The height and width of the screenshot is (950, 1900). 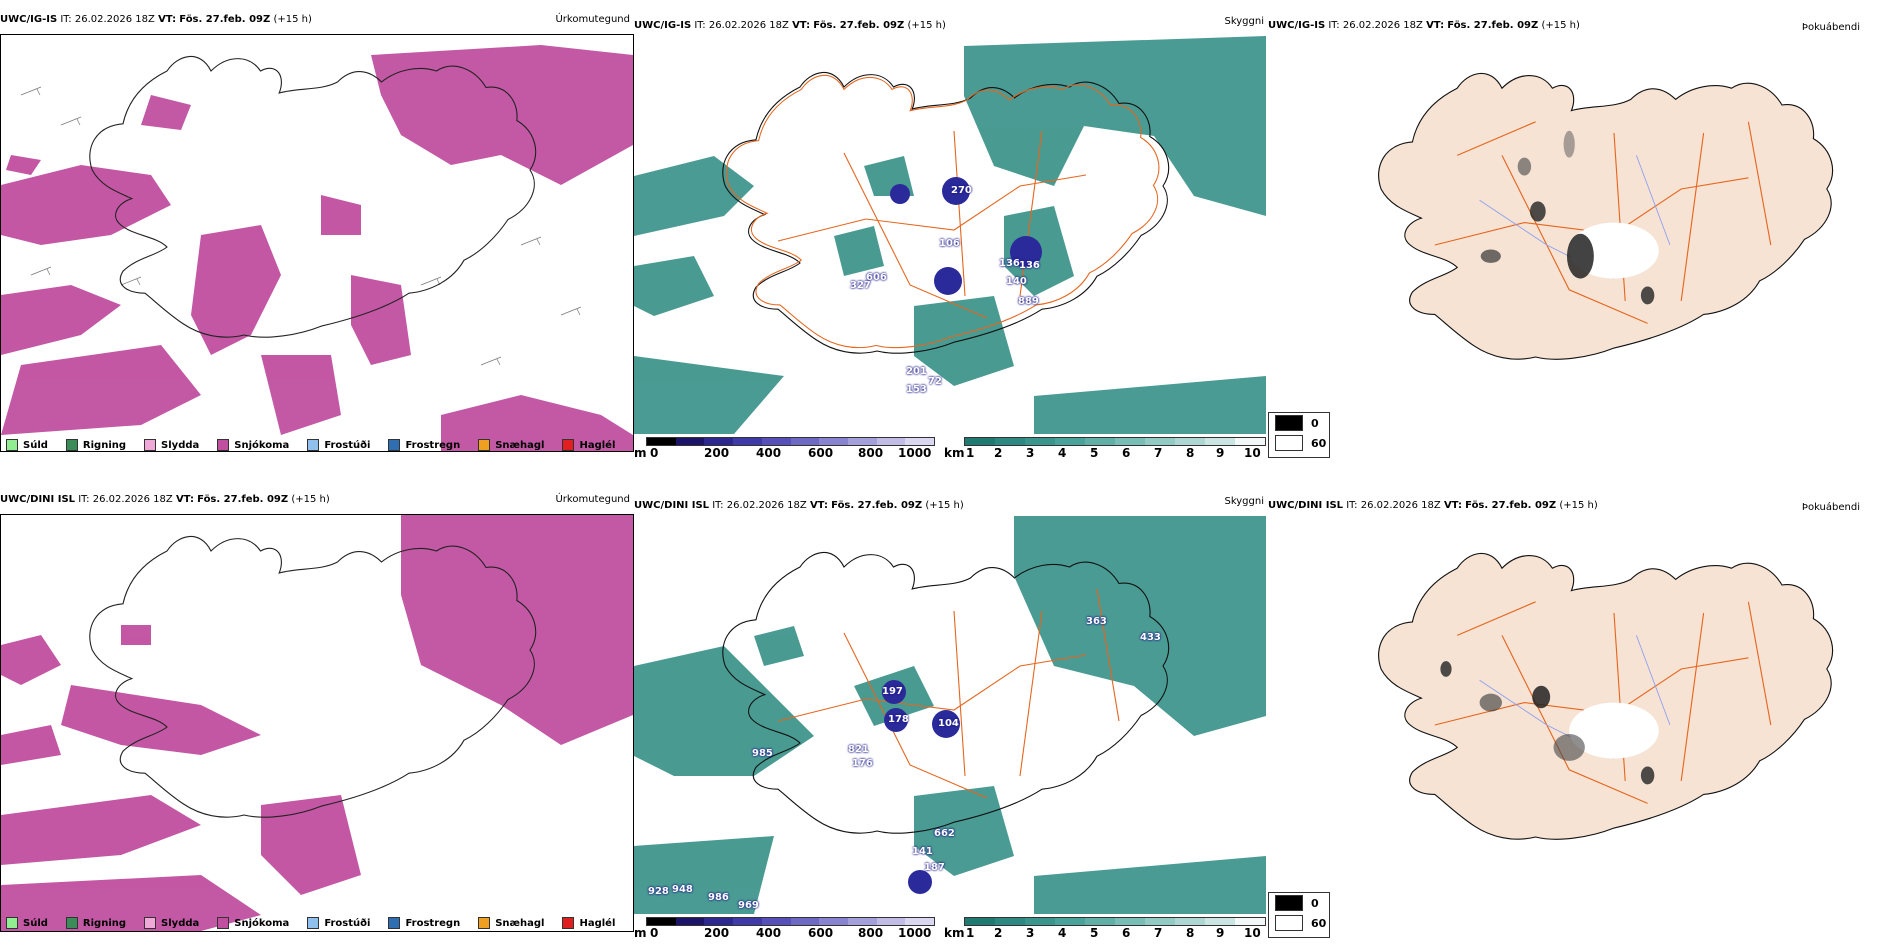 I want to click on map-value-label: 986, so click(x=718, y=897).